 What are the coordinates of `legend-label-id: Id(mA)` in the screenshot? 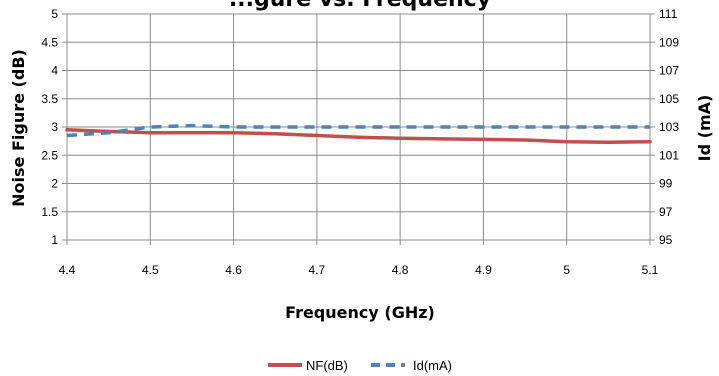 It's located at (432, 365).